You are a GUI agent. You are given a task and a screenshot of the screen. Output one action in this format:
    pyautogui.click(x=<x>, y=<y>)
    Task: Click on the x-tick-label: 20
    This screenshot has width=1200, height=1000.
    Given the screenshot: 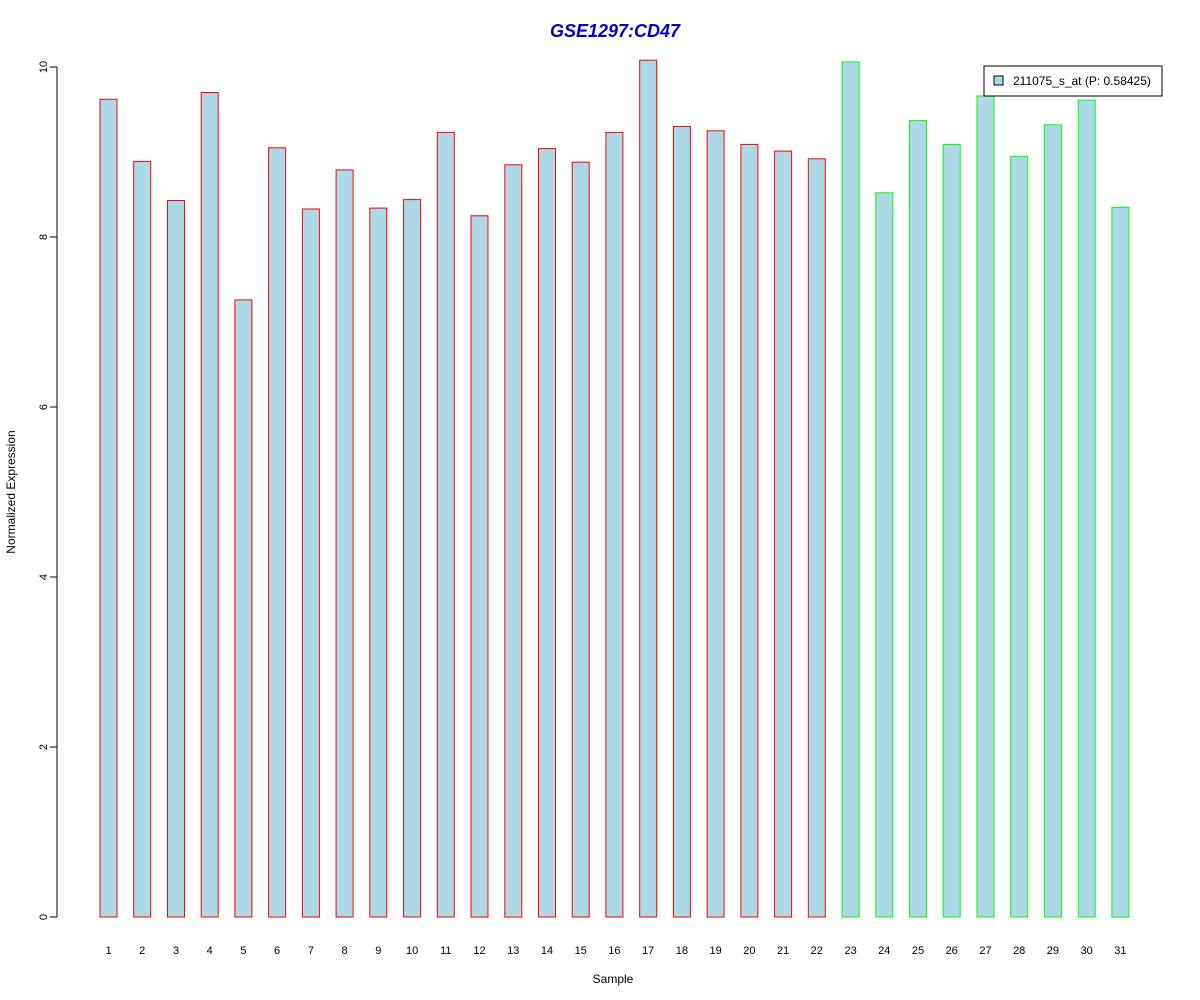 What is the action you would take?
    pyautogui.click(x=749, y=951)
    